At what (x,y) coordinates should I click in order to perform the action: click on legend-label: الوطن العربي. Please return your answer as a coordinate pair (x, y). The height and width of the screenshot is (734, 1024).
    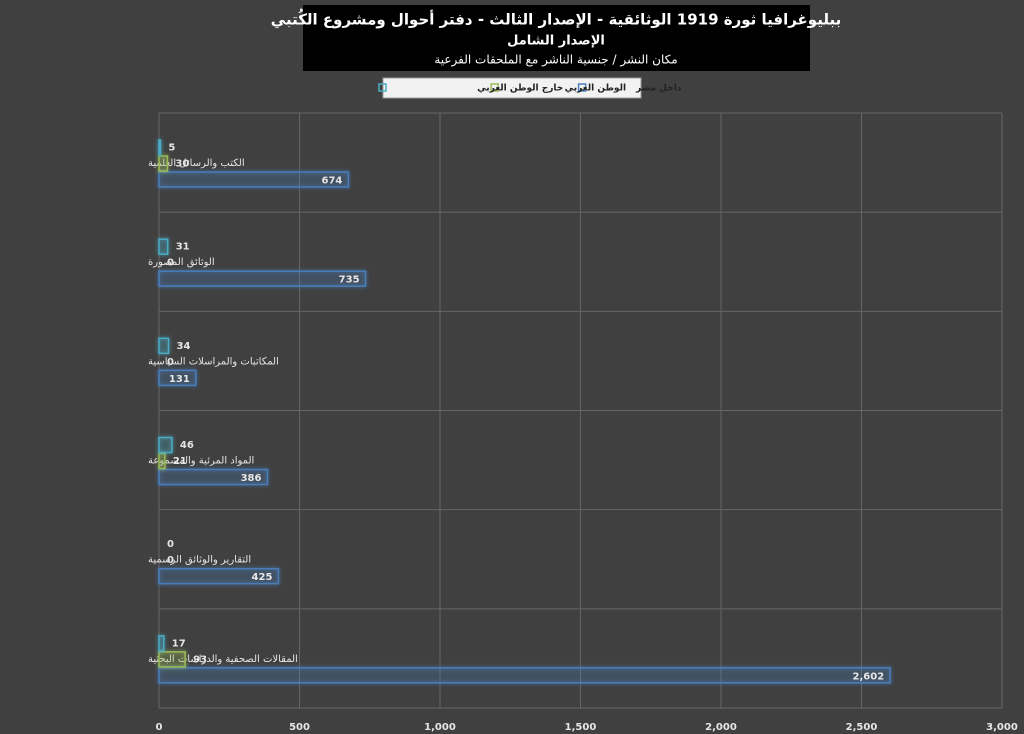
    Looking at the image, I should click on (595, 89).